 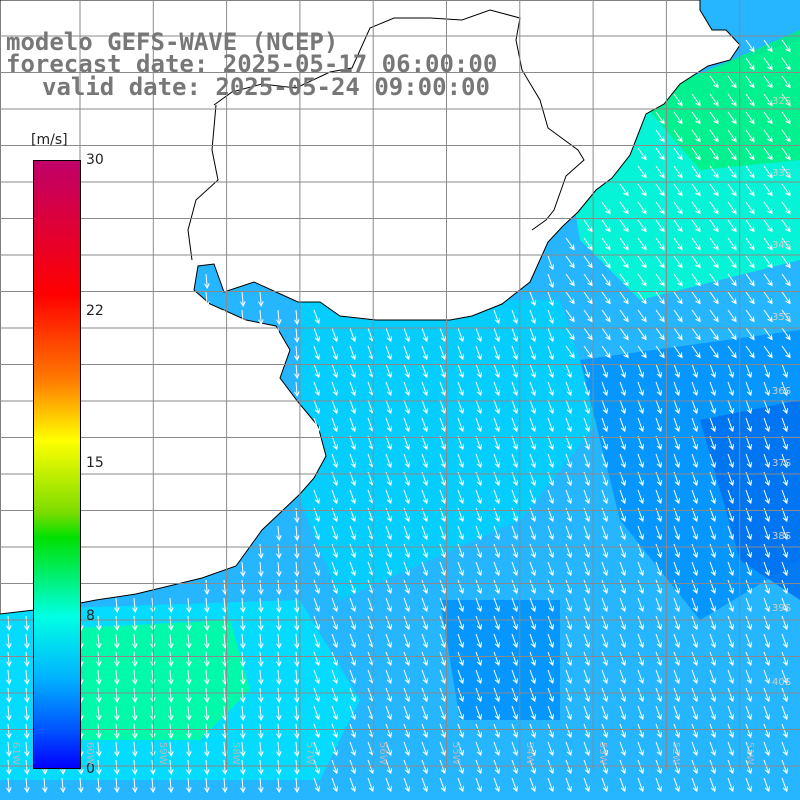 I want to click on colorbar, so click(x=57, y=464).